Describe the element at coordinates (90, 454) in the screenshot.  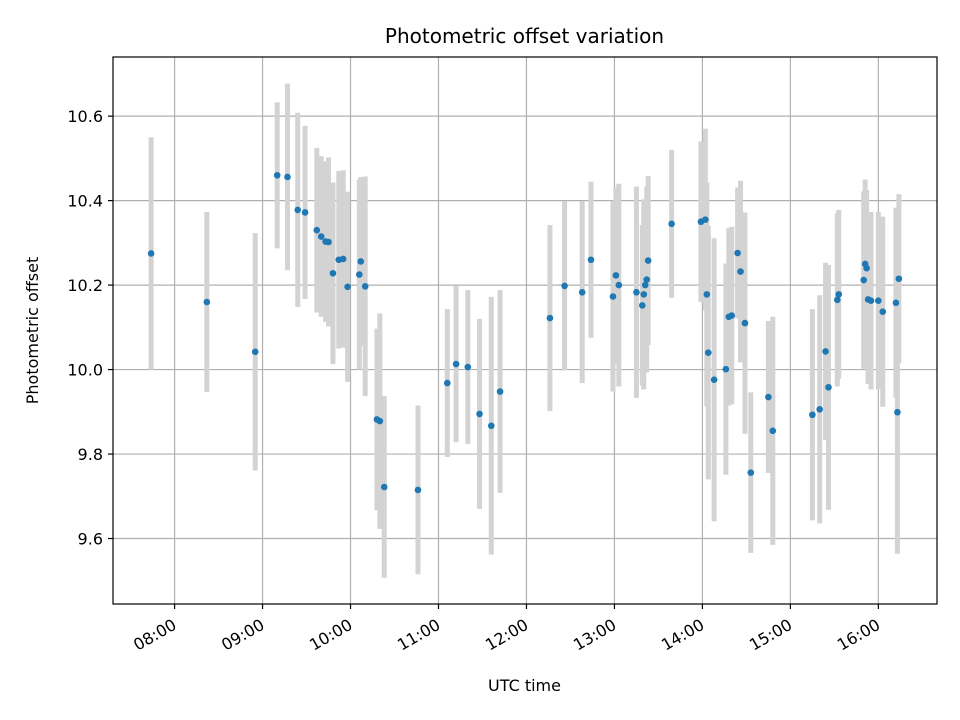
I see `y-tick-label: 9.8` at that location.